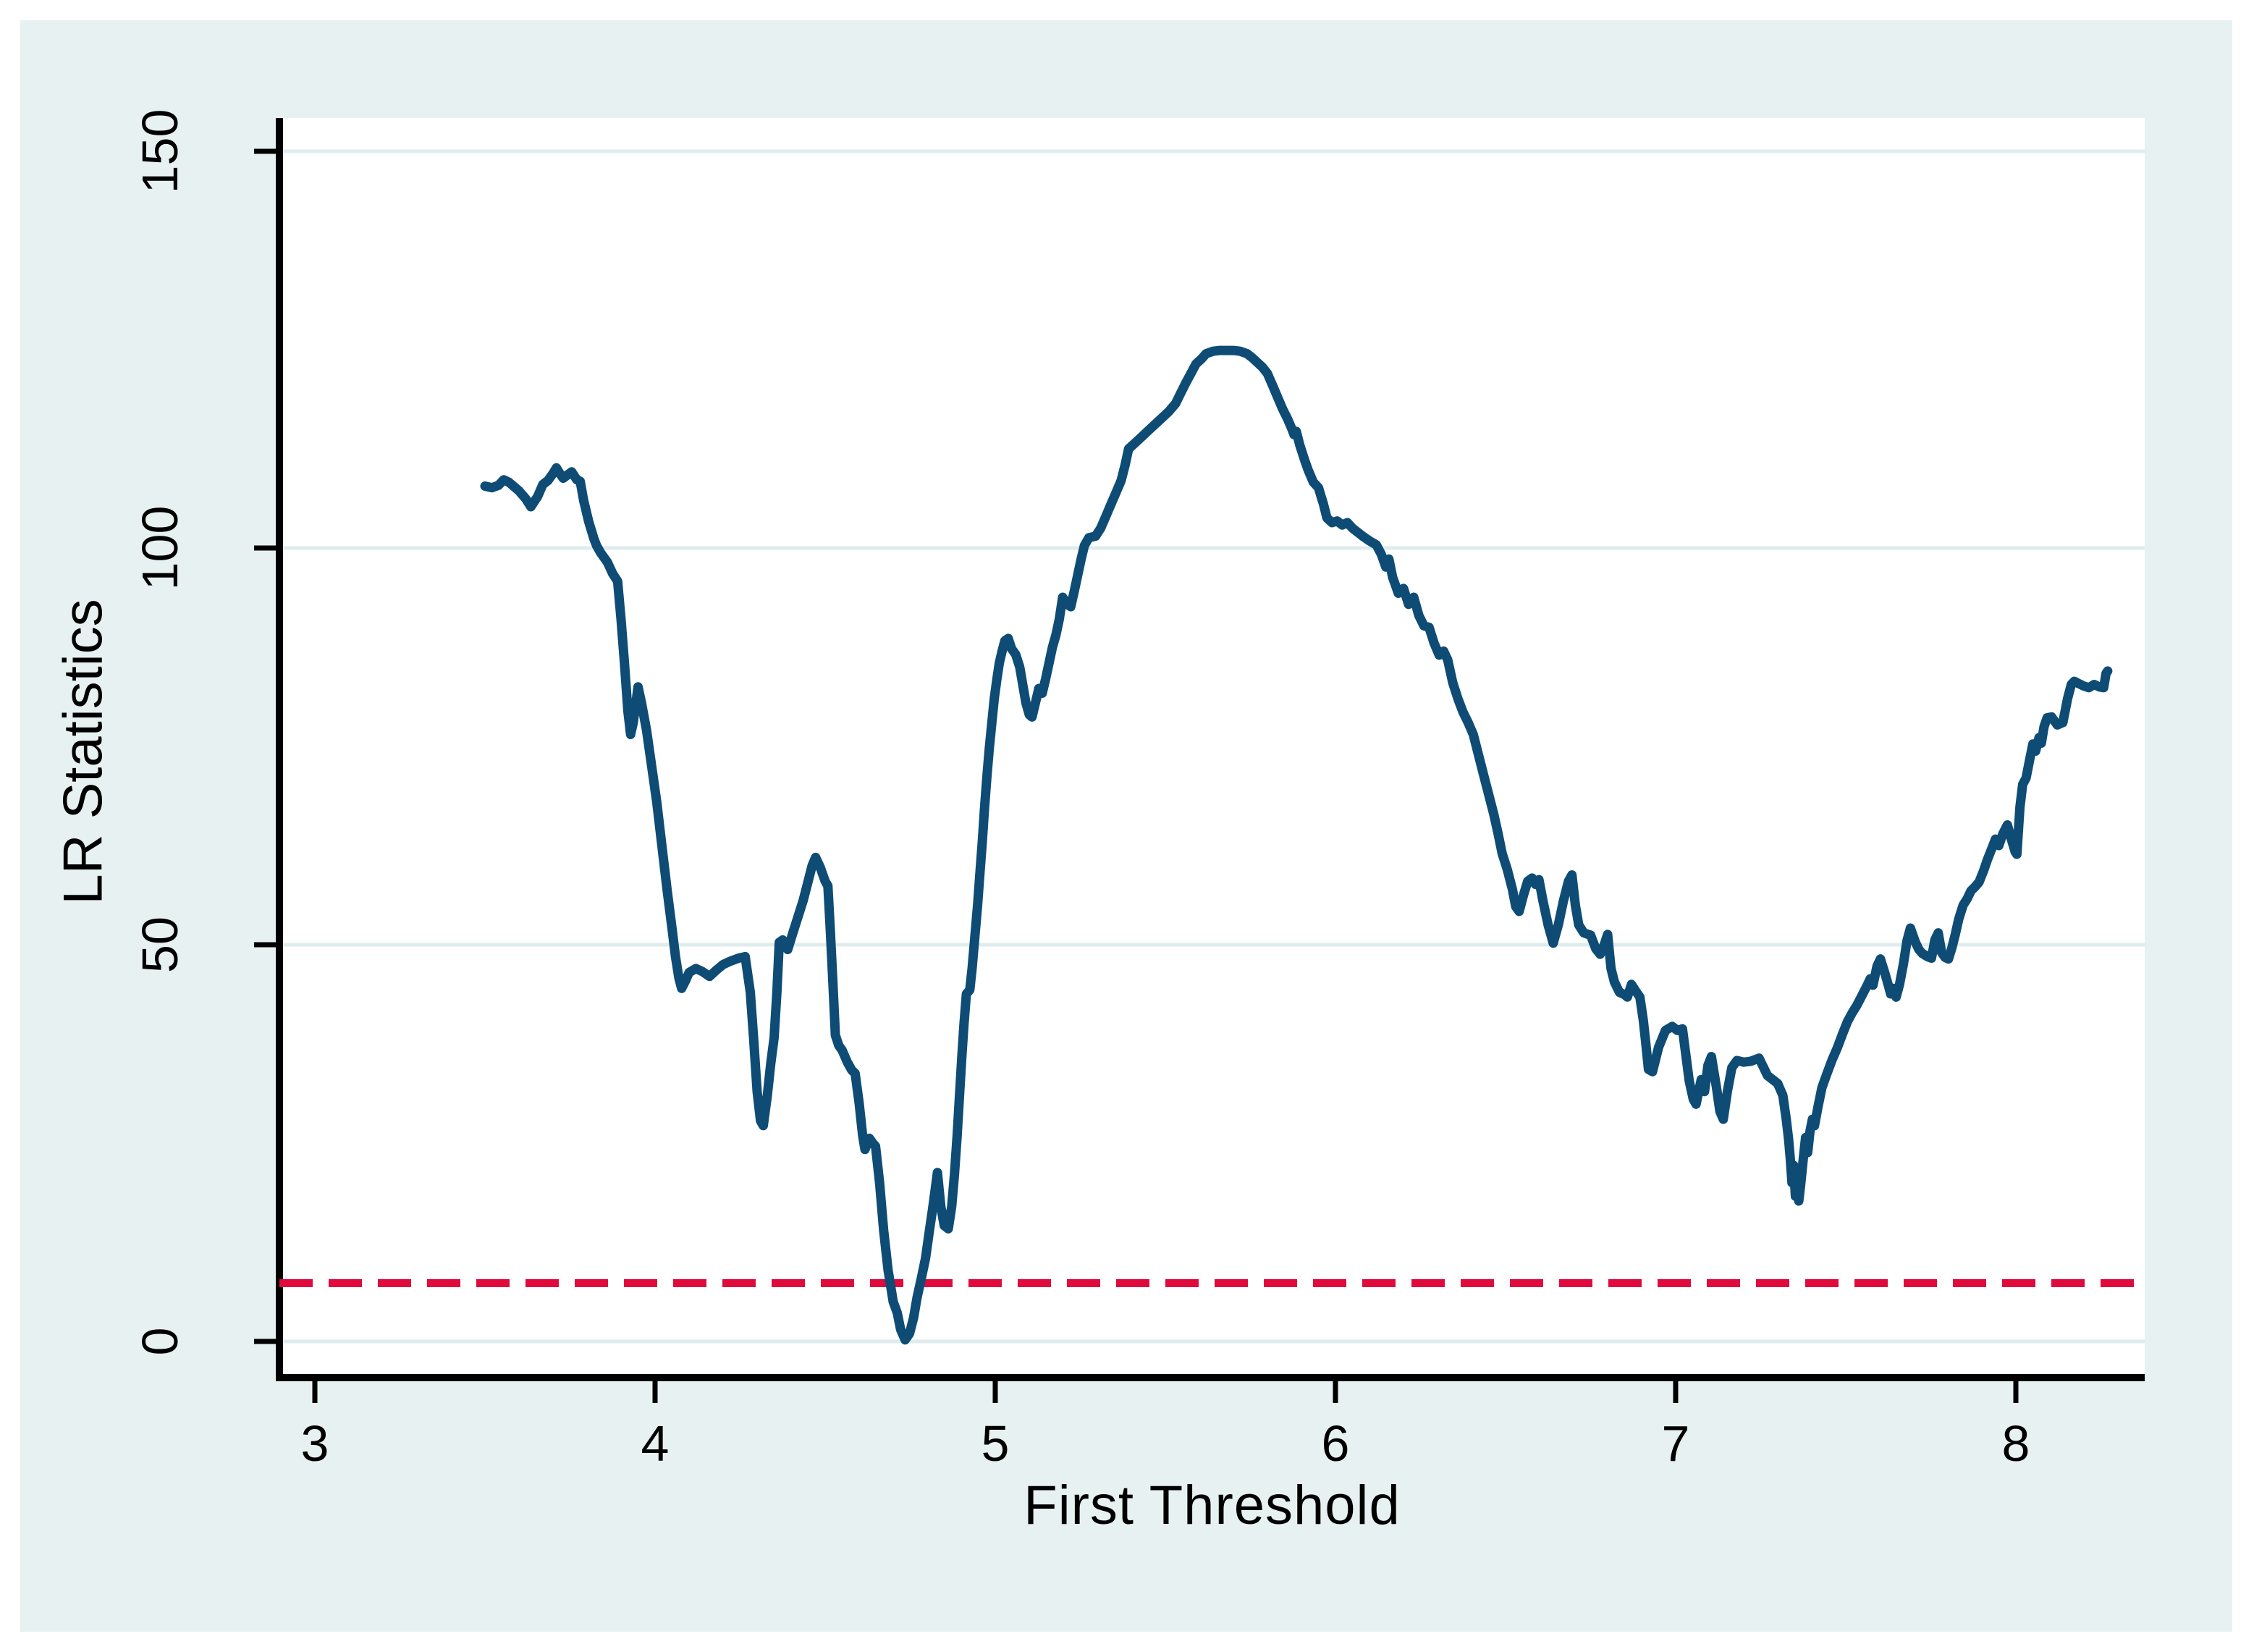 This screenshot has height=1652, width=2254. What do you see at coordinates (996, 1444) in the screenshot?
I see `x-tick-label-5: 5` at bounding box center [996, 1444].